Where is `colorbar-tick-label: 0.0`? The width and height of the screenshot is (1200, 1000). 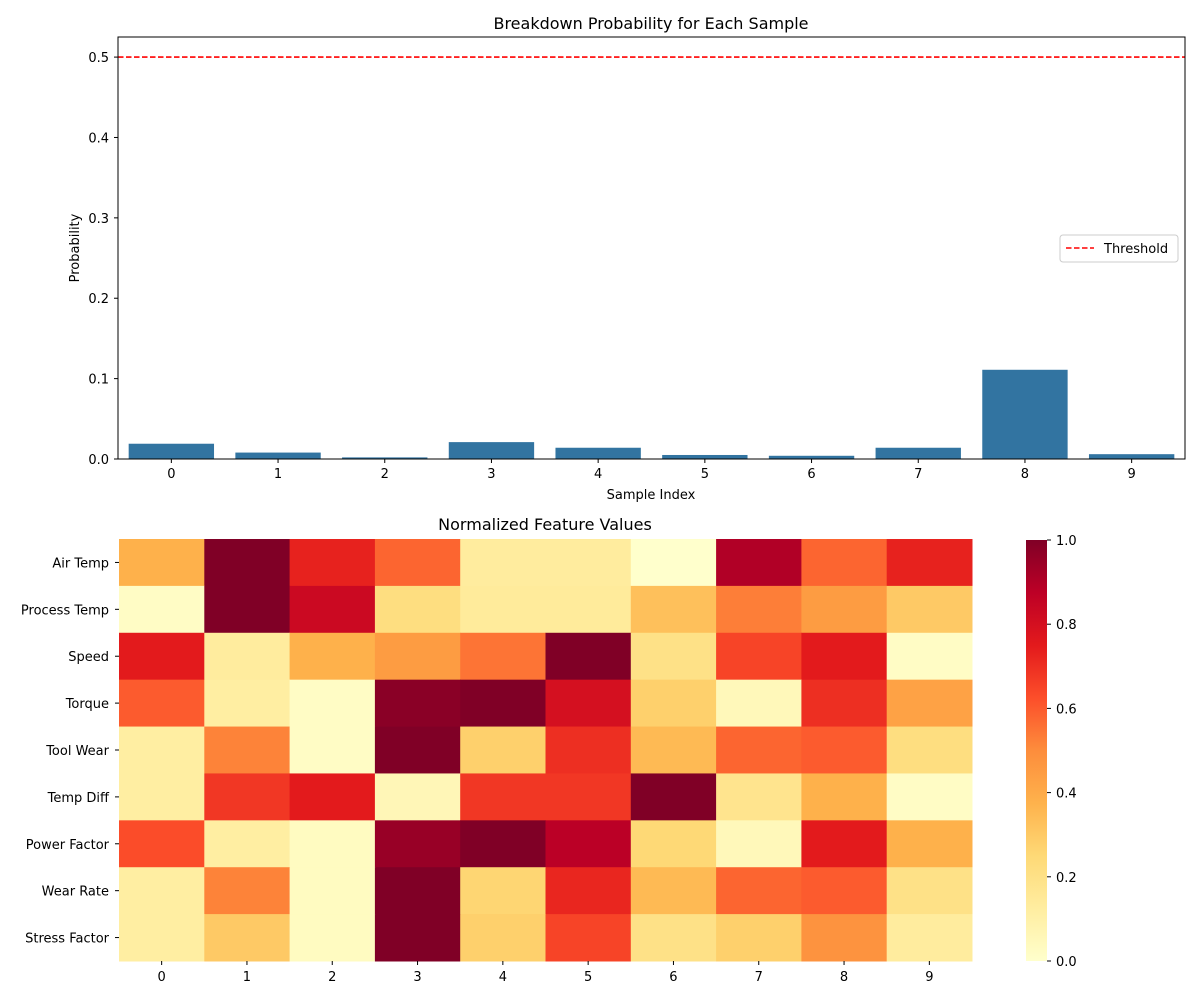
colorbar-tick-label: 0.0 is located at coordinates (1066, 962).